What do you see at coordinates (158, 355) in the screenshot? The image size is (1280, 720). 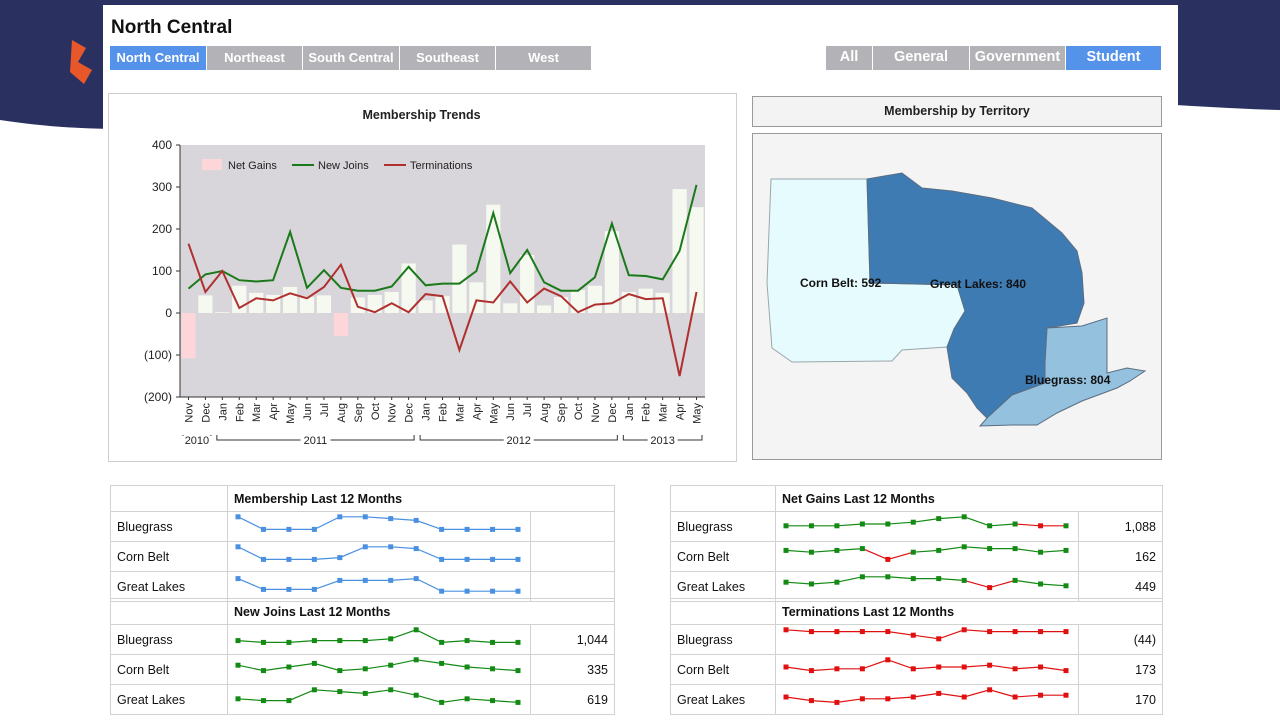 I see `y-tick-label: (100)` at bounding box center [158, 355].